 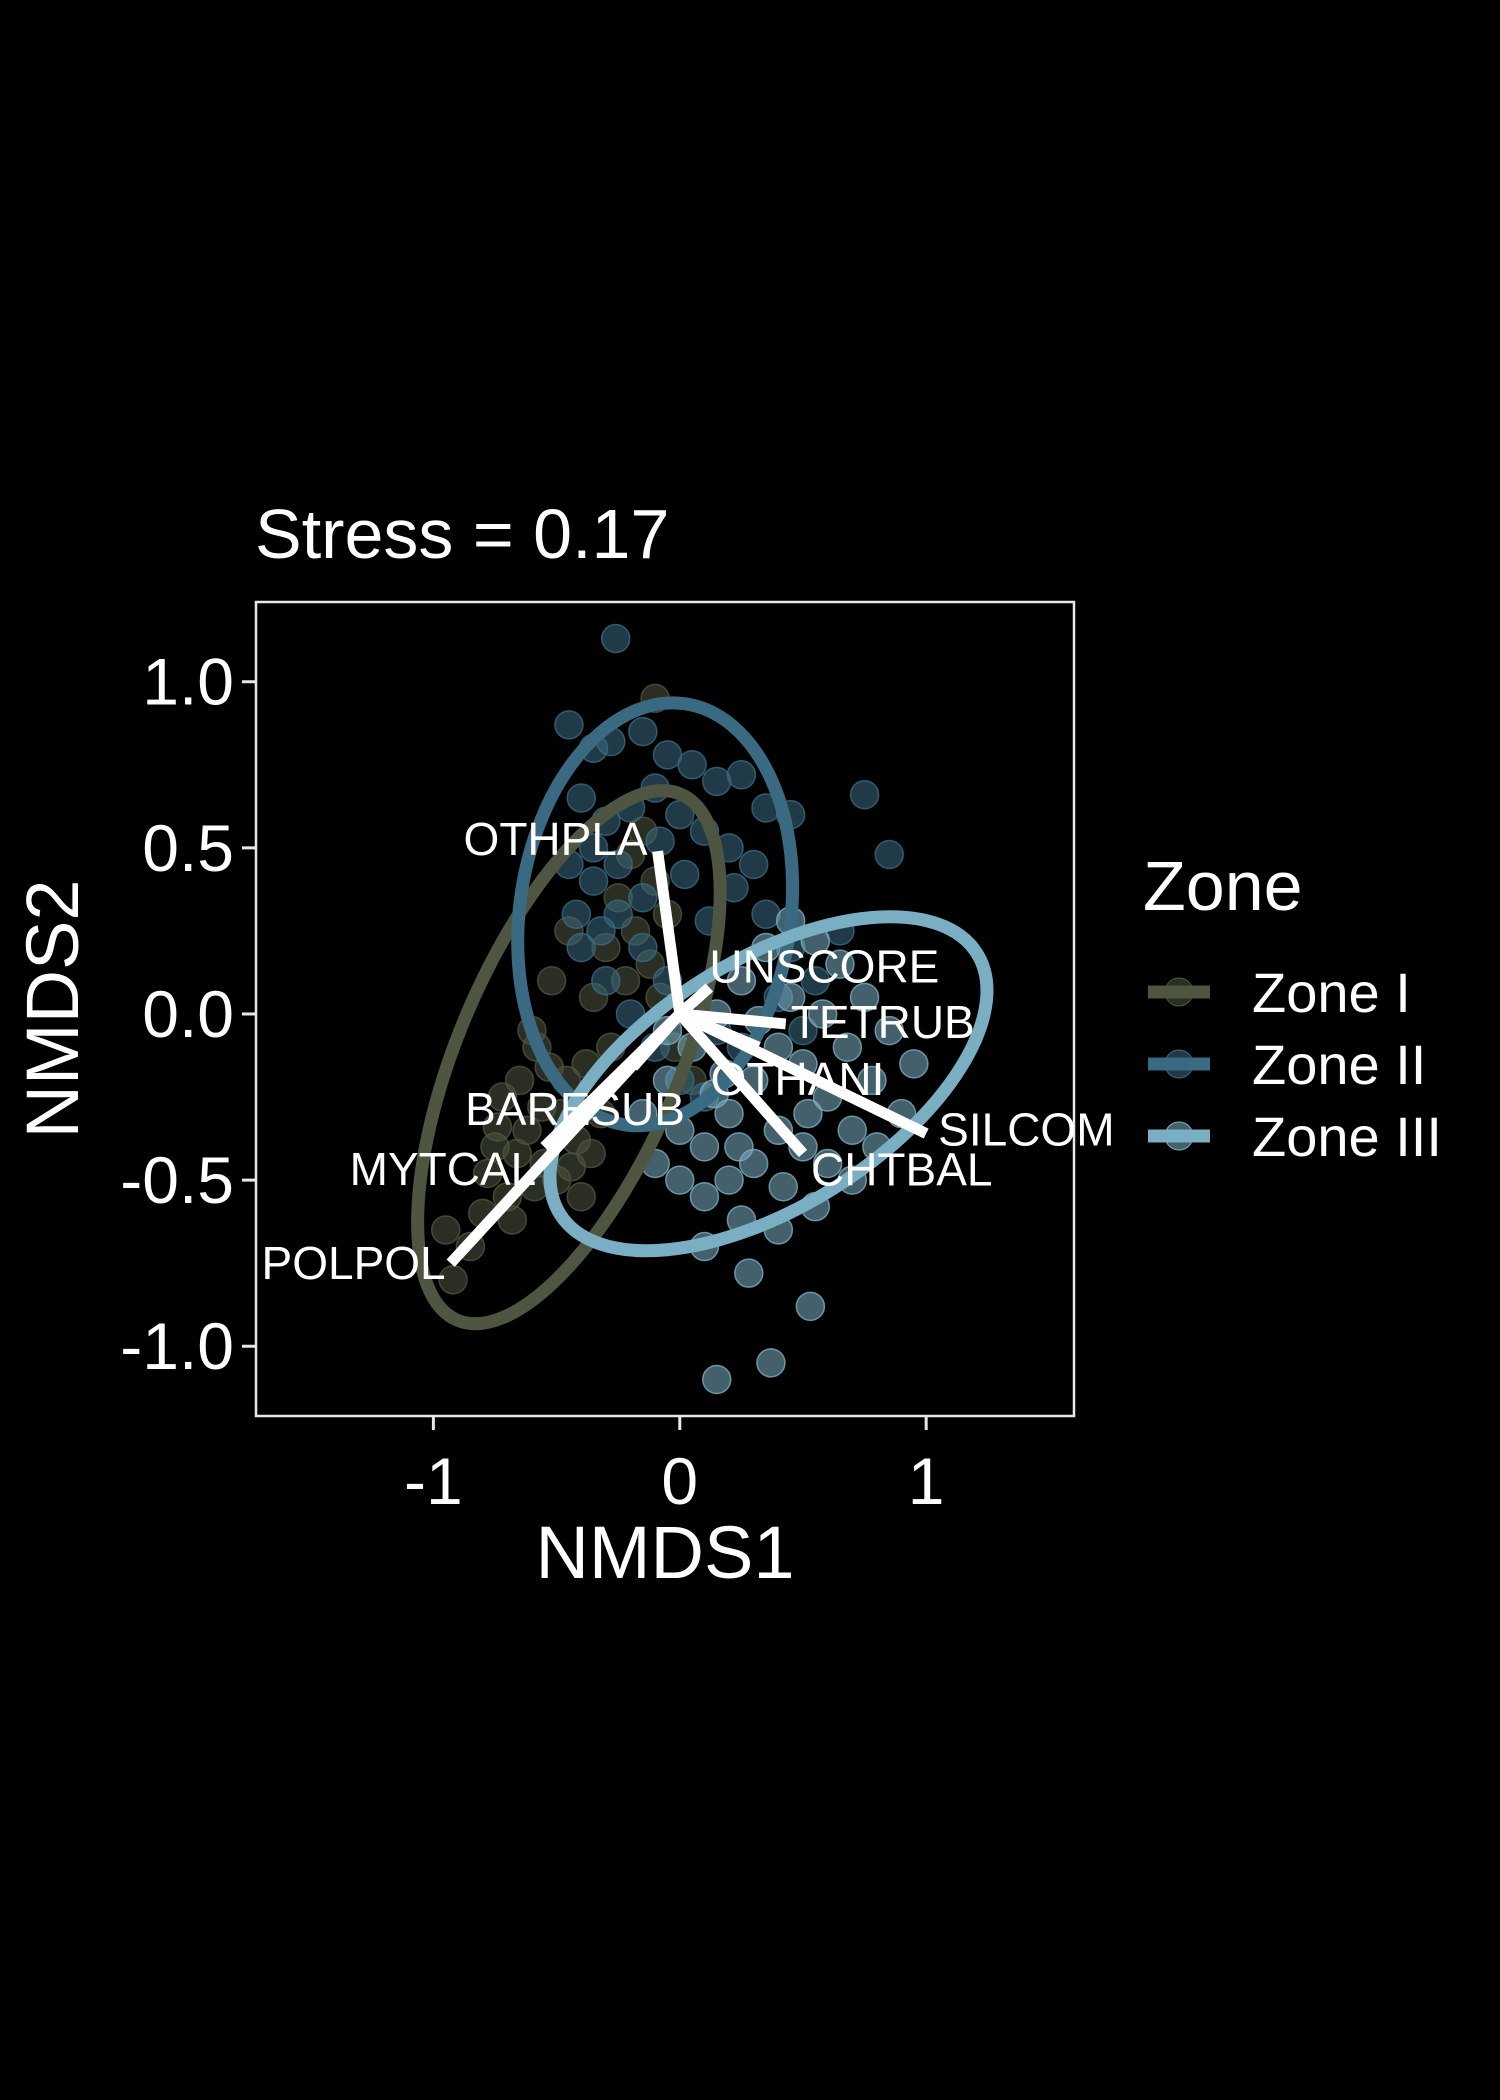 I want to click on ellipses-layer, so click(x=702, y=1013).